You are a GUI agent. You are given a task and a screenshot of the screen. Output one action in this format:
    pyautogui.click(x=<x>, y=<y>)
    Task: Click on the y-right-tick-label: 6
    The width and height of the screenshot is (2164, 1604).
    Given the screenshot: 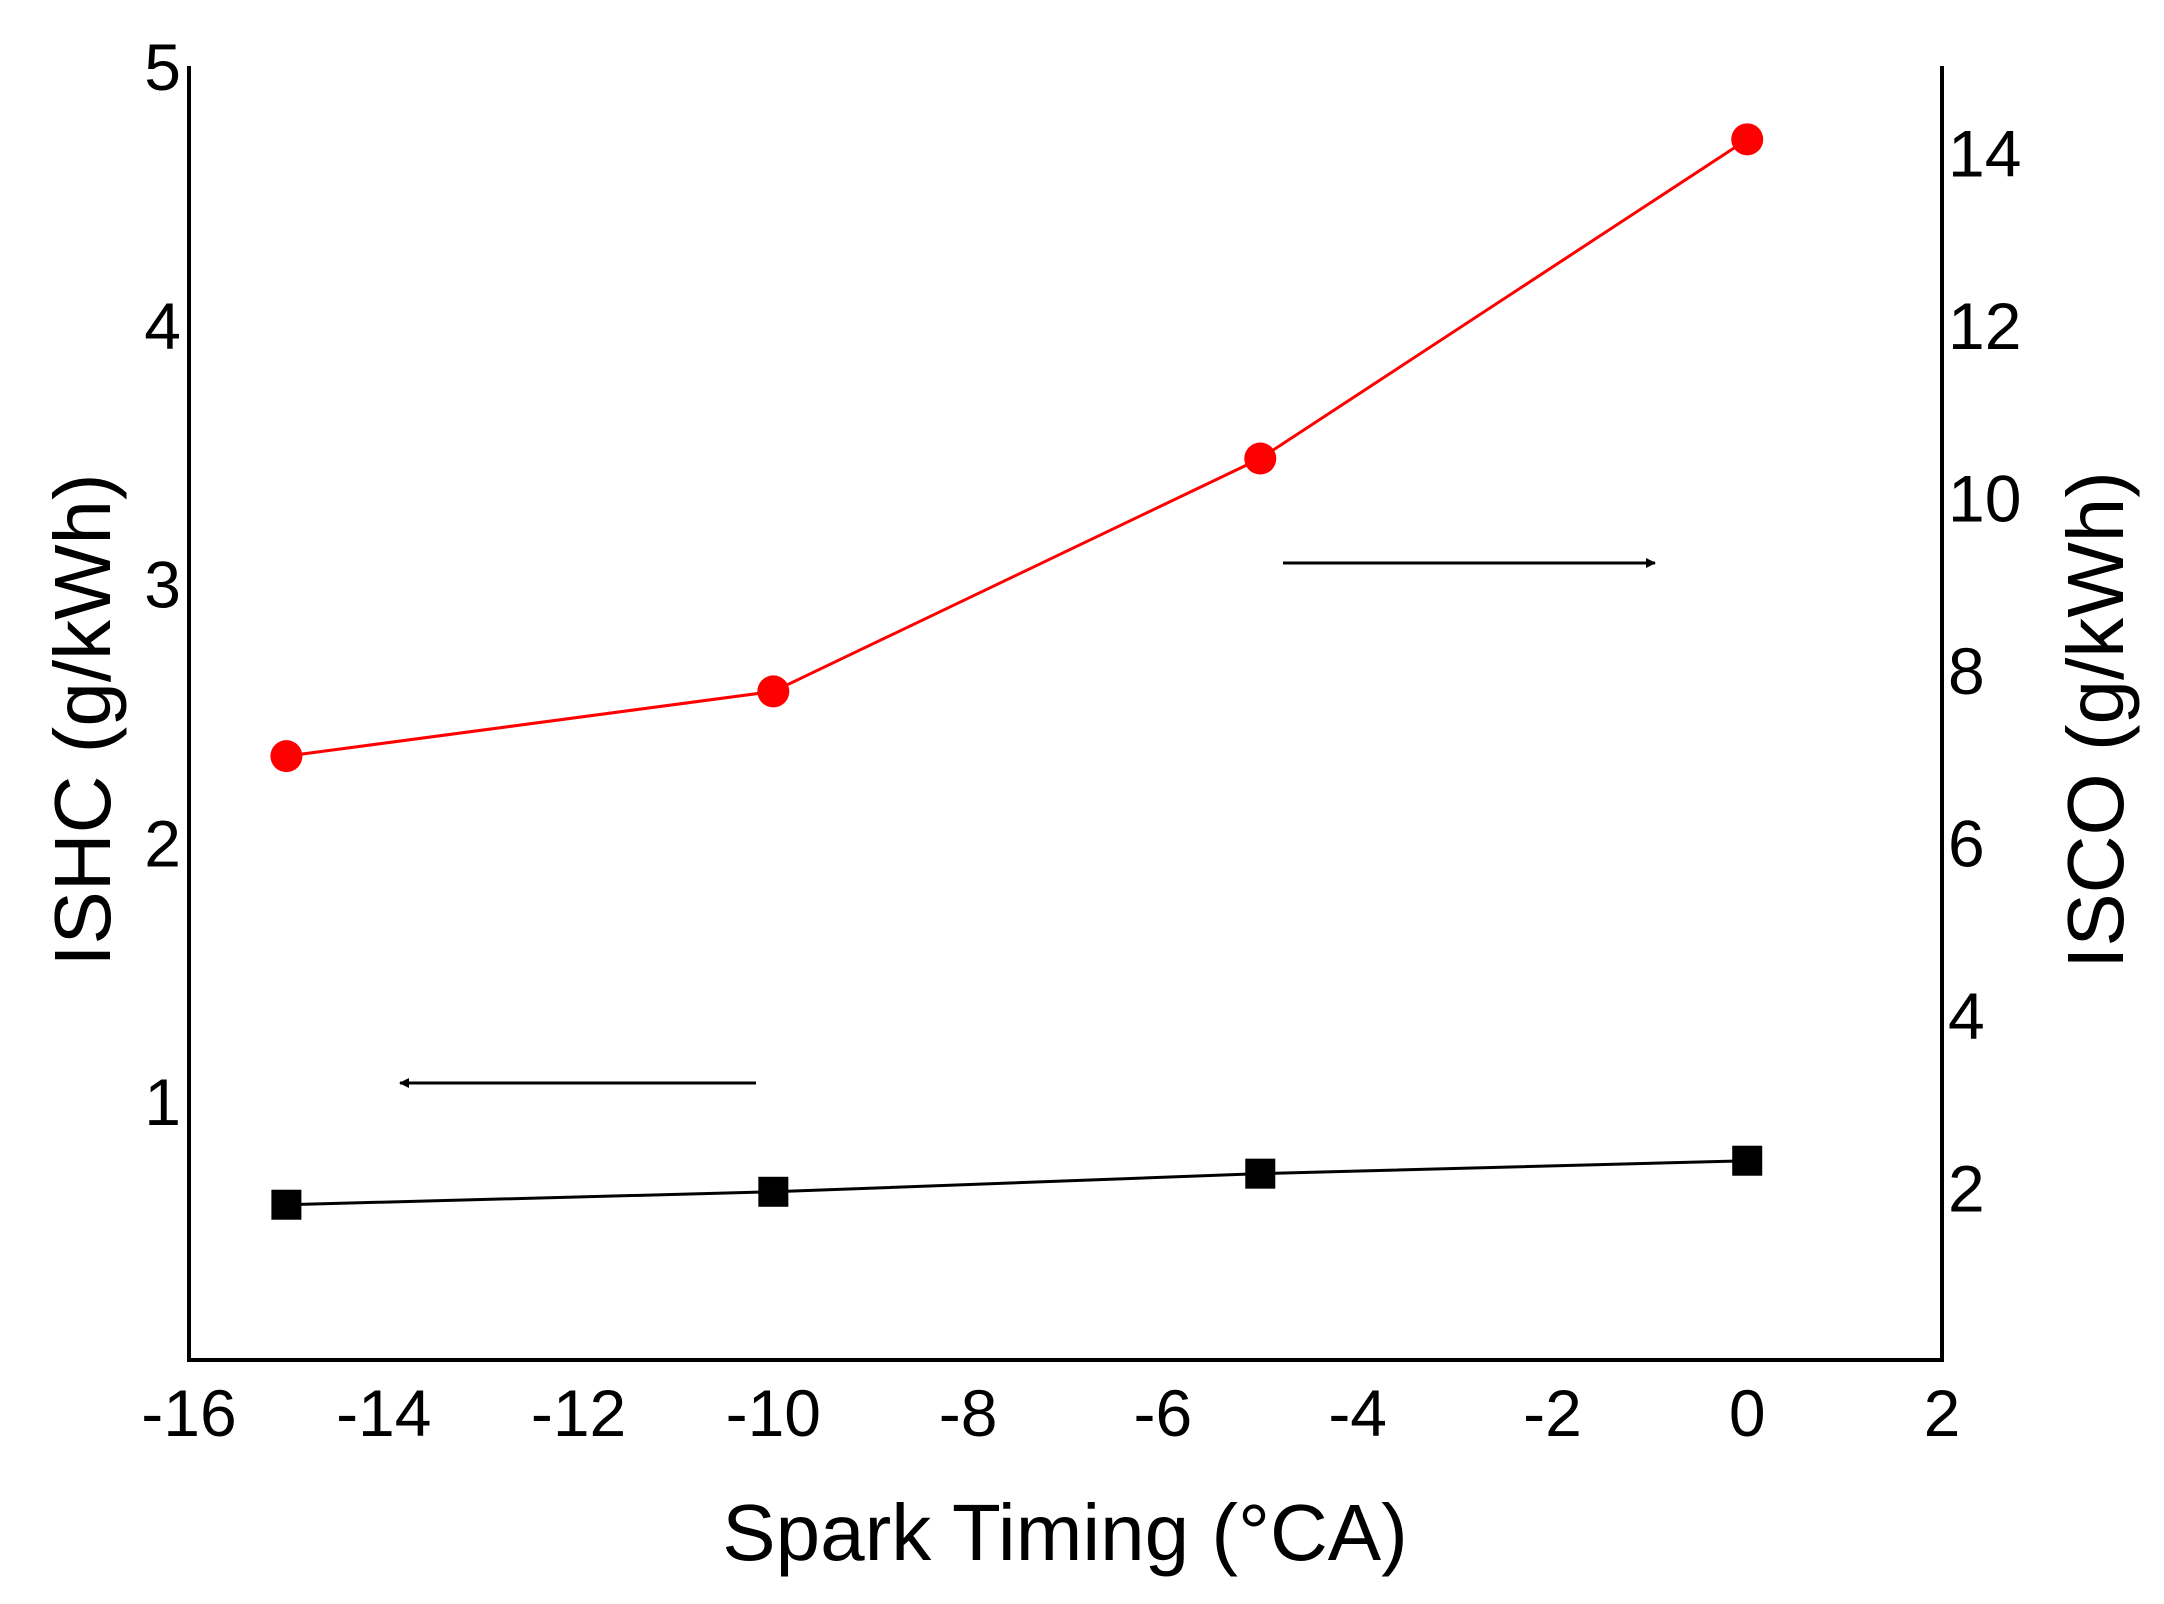 What is the action you would take?
    pyautogui.click(x=1966, y=843)
    